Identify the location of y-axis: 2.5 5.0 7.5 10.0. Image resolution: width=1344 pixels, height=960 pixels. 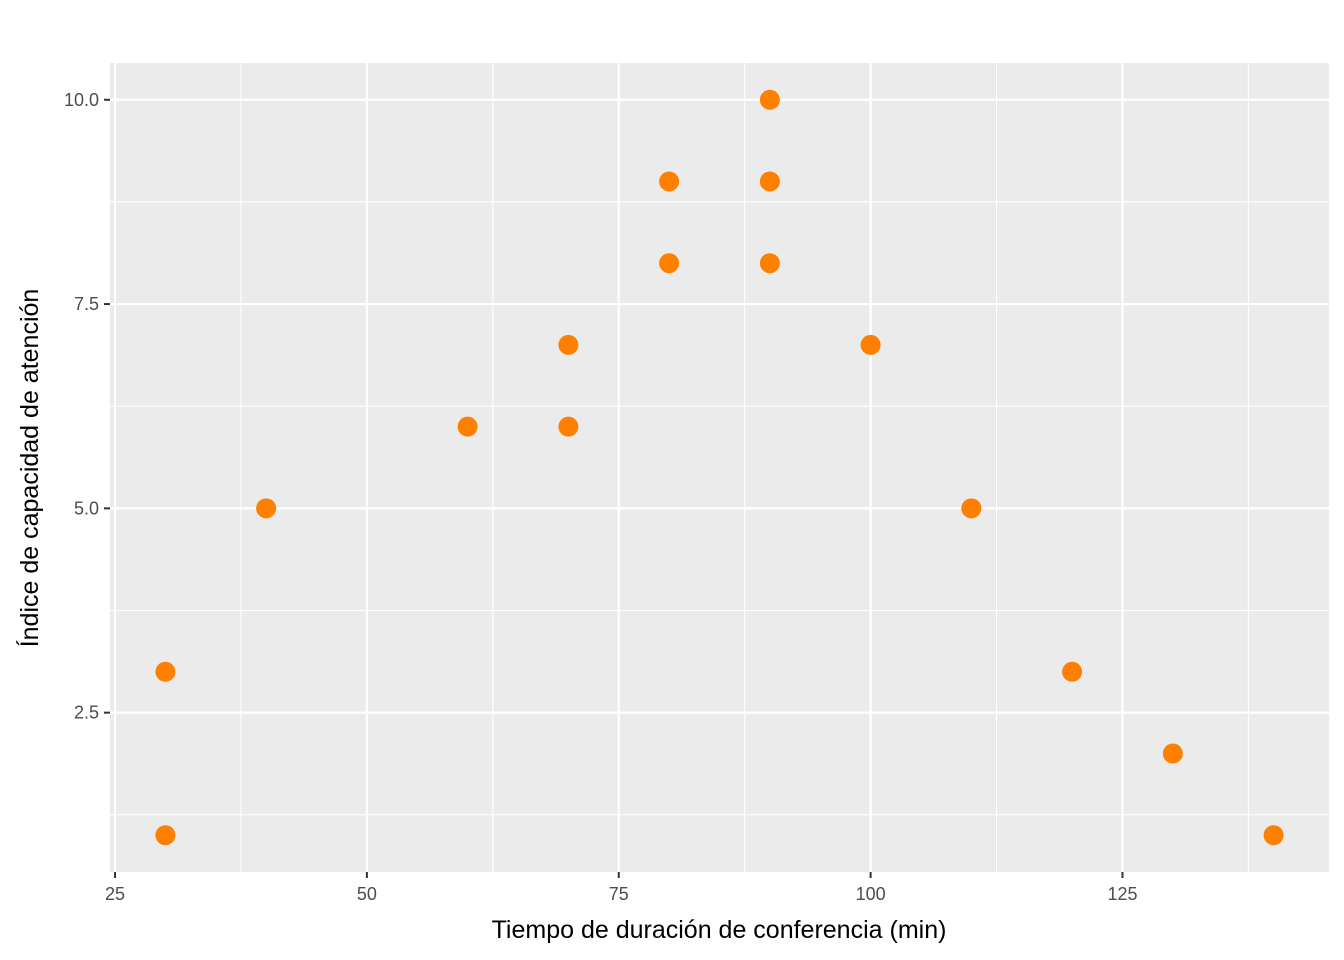
(87, 406).